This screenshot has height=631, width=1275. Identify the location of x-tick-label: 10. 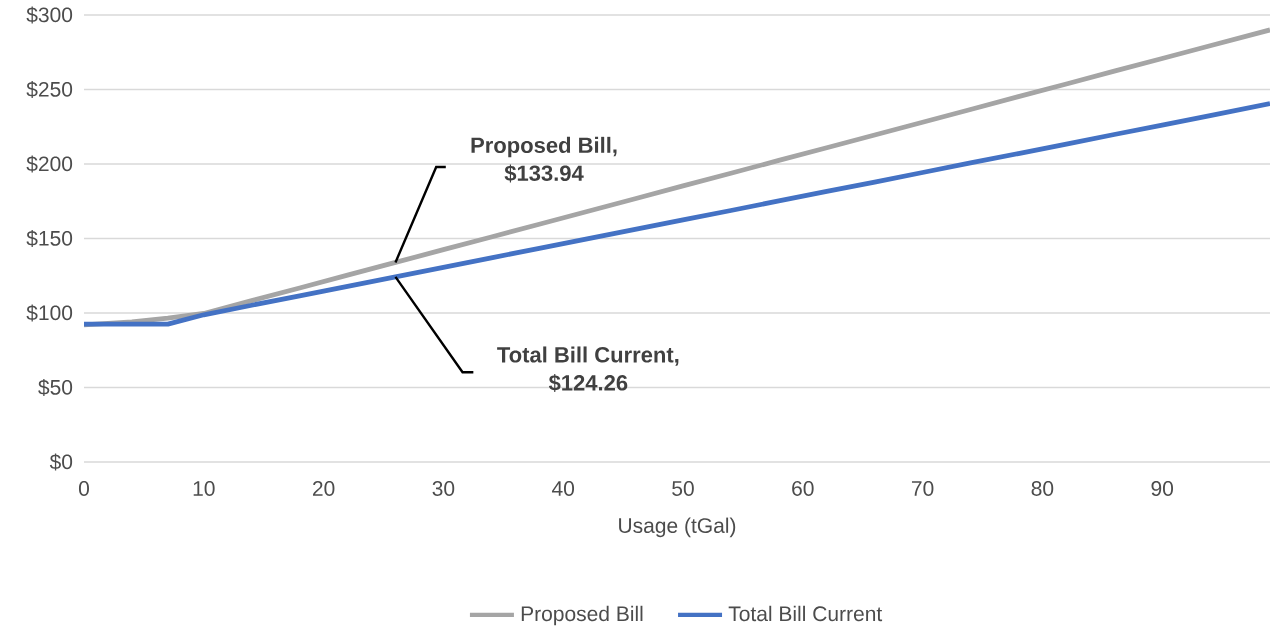
(204, 488).